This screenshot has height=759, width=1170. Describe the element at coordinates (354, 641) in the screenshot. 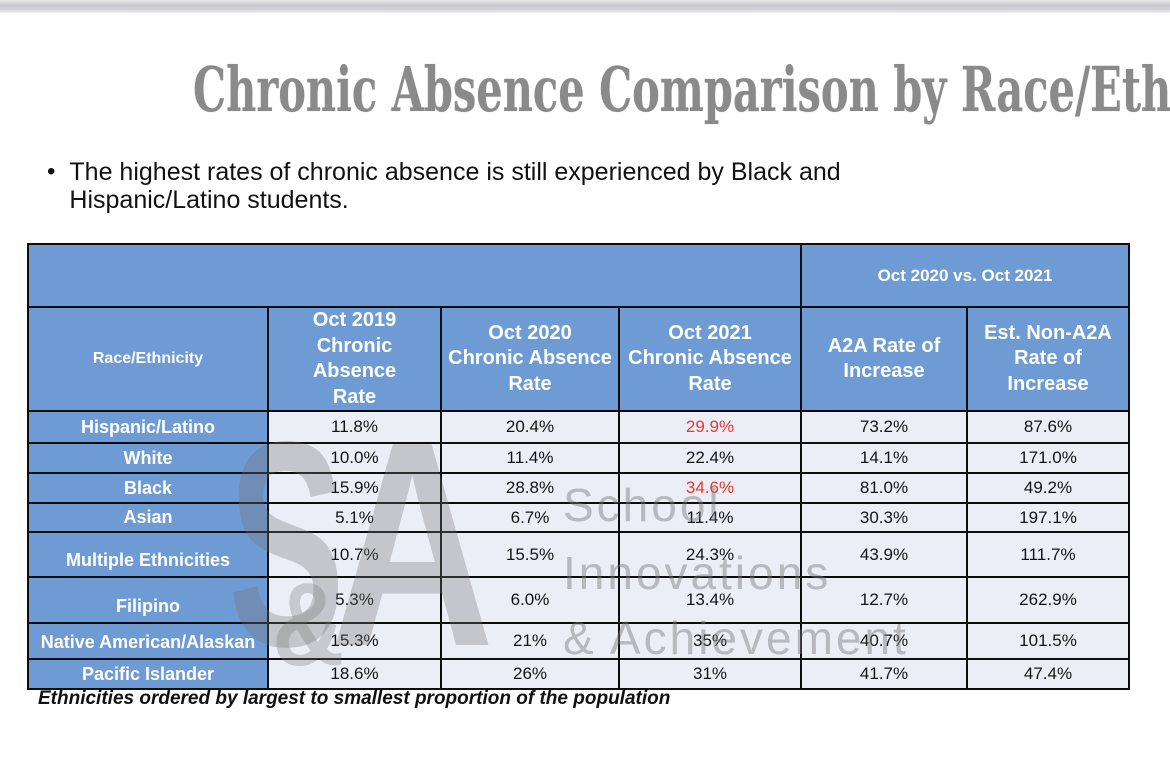

I see `value-cell: 15.3%` at that location.